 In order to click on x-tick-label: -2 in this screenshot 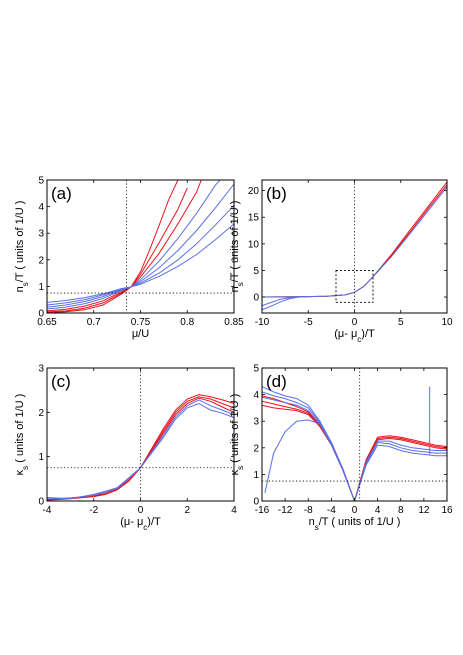, I will do `click(93, 510)`.